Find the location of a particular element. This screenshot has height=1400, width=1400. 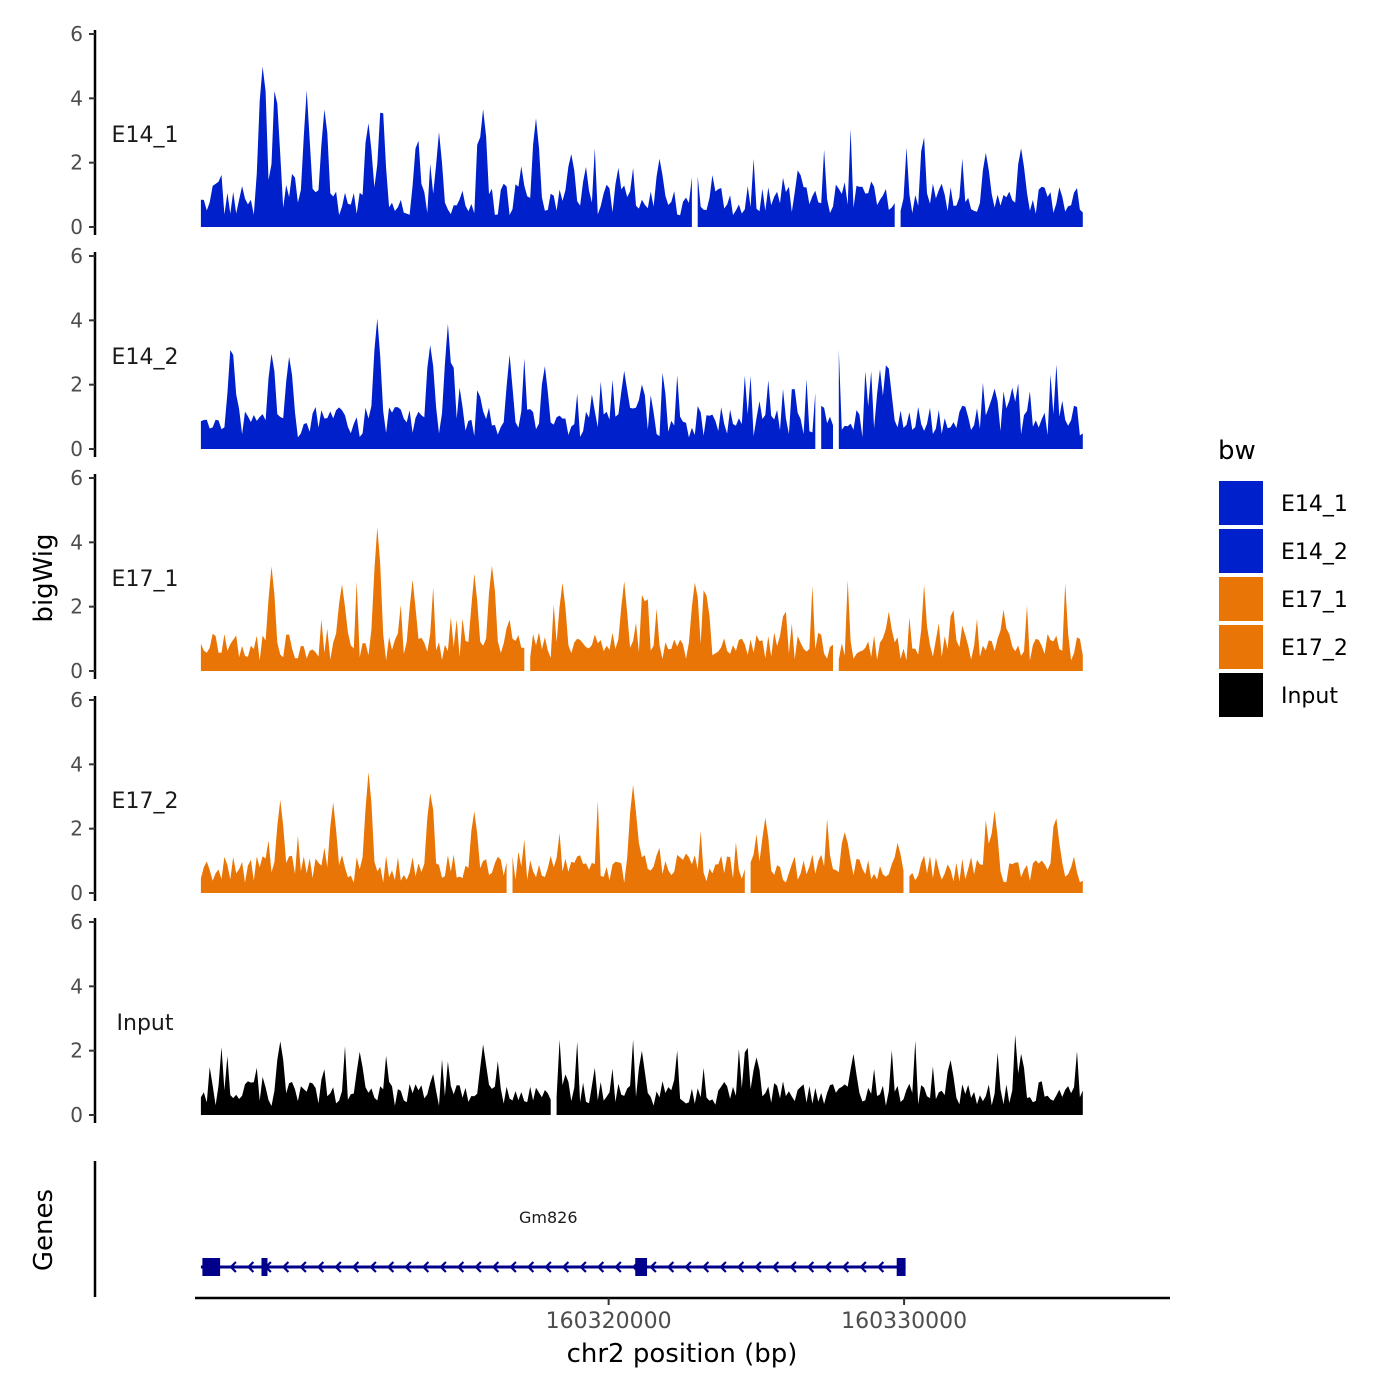

legend-label-E14_1: E14_1 is located at coordinates (1314, 504).